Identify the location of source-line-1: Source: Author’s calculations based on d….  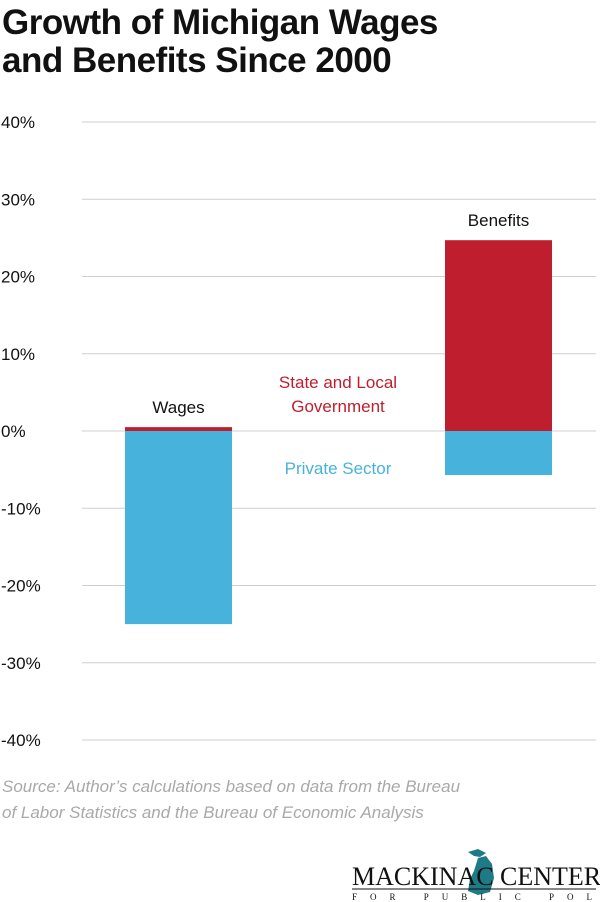
(231, 786).